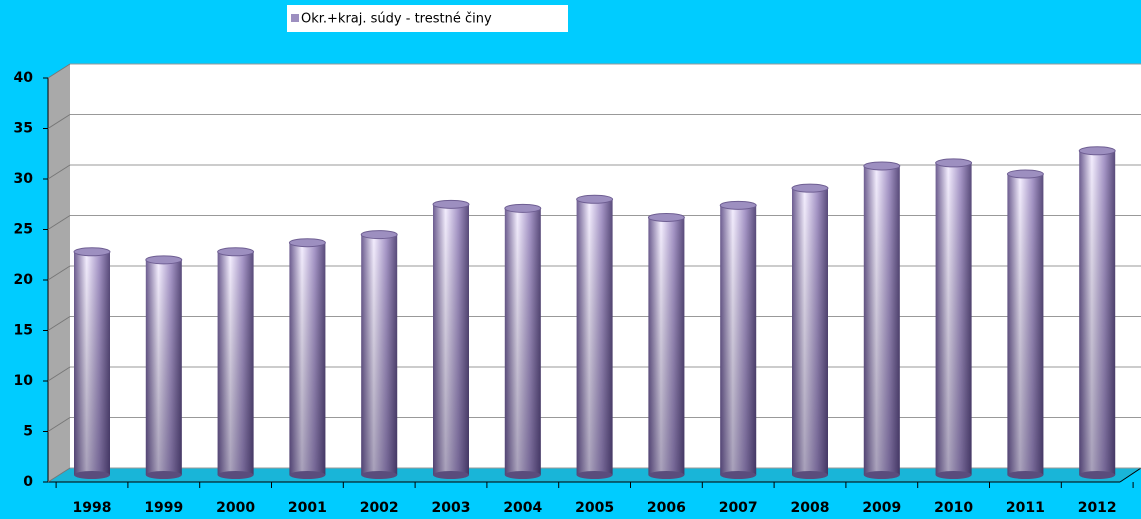 The width and height of the screenshot is (1141, 519). What do you see at coordinates (1025, 508) in the screenshot?
I see `x-tick-label: 2011` at bounding box center [1025, 508].